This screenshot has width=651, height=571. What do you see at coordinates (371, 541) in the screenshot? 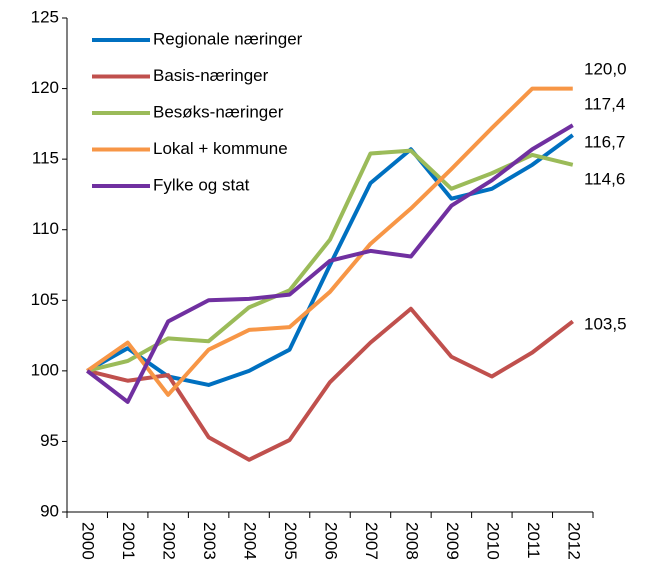
I see `x-tick-label: 2007` at bounding box center [371, 541].